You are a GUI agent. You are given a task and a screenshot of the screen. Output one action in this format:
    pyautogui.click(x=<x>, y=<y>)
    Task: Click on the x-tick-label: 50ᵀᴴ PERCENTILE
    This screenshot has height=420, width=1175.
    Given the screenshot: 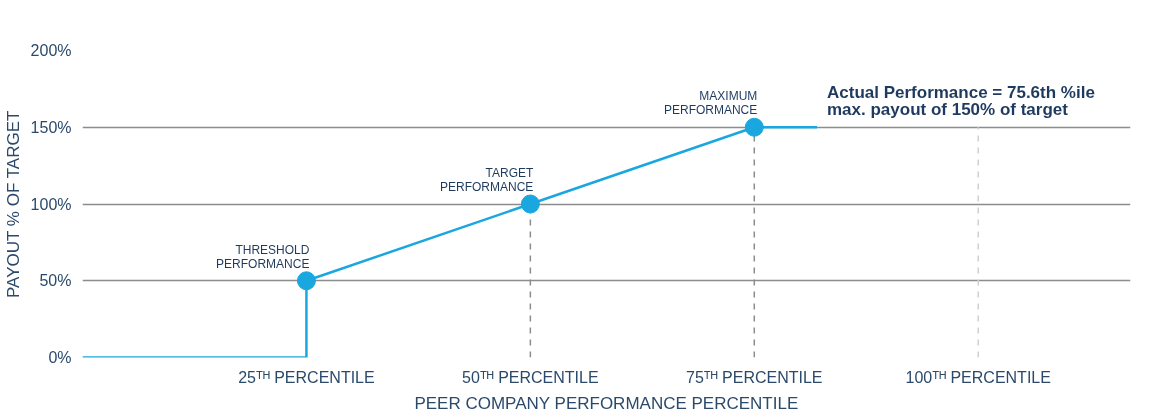 What is the action you would take?
    pyautogui.click(x=530, y=377)
    